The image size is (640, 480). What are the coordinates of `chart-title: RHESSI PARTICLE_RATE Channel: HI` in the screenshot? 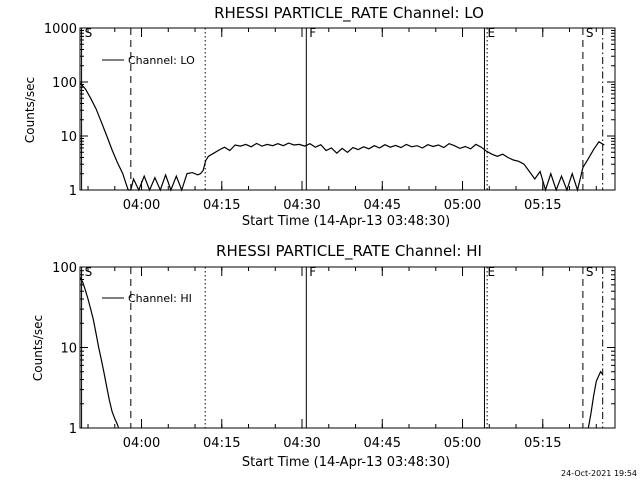 It's located at (349, 251).